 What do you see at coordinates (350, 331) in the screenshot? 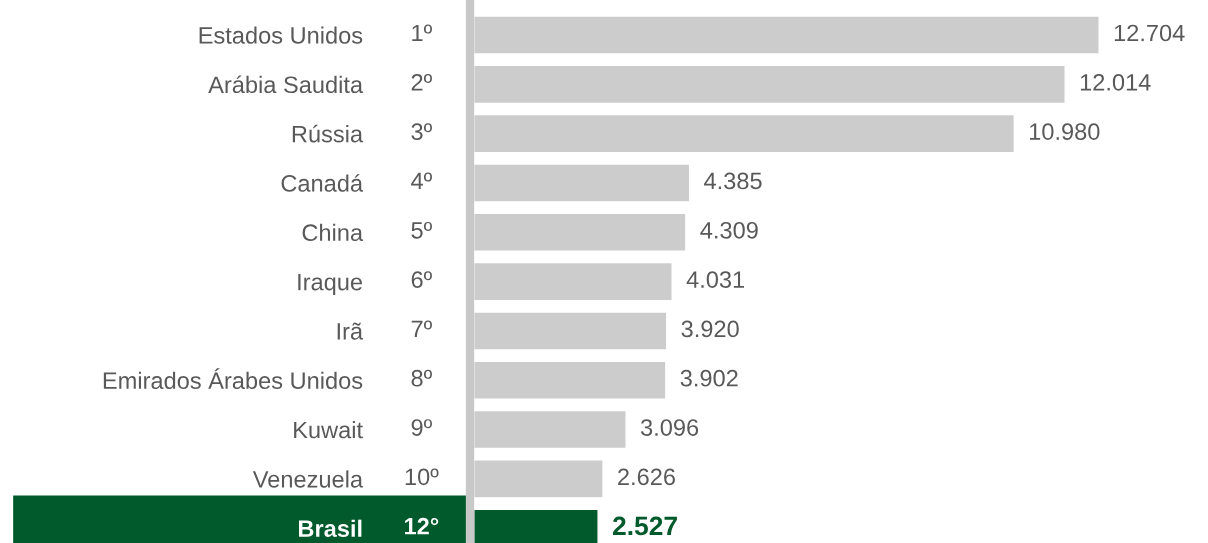
I see `y-tick-label: Irã` at bounding box center [350, 331].